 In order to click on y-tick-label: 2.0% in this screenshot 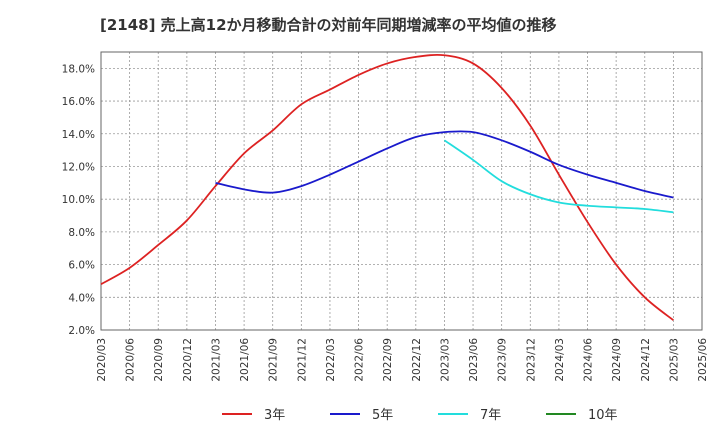, I will do `click(81, 331)`.